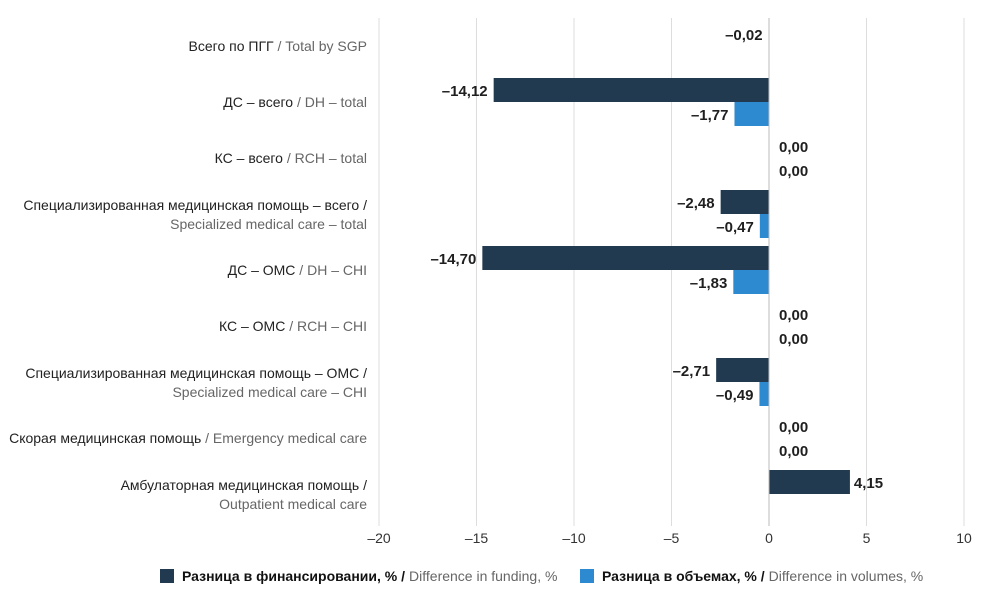  I want to click on data-label-volumes: –1,83, so click(709, 283).